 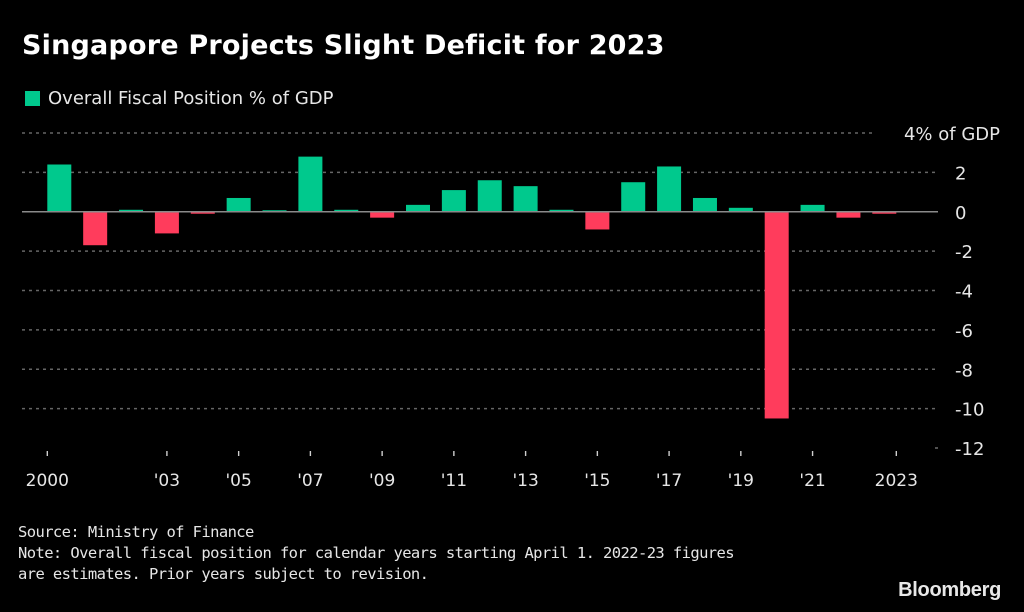 What do you see at coordinates (310, 184) in the screenshot?
I see `bar-2007` at bounding box center [310, 184].